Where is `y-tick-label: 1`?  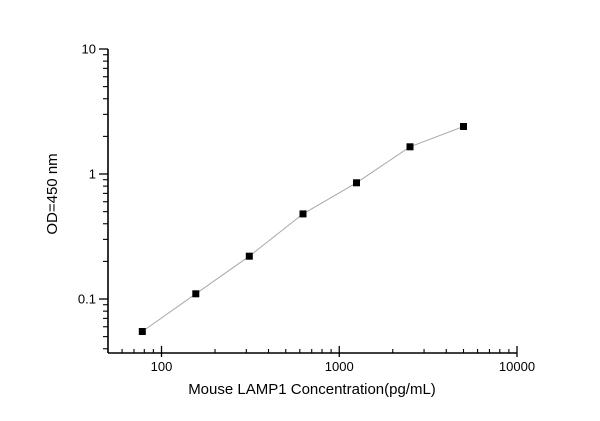 y-tick-label: 1 is located at coordinates (92, 174).